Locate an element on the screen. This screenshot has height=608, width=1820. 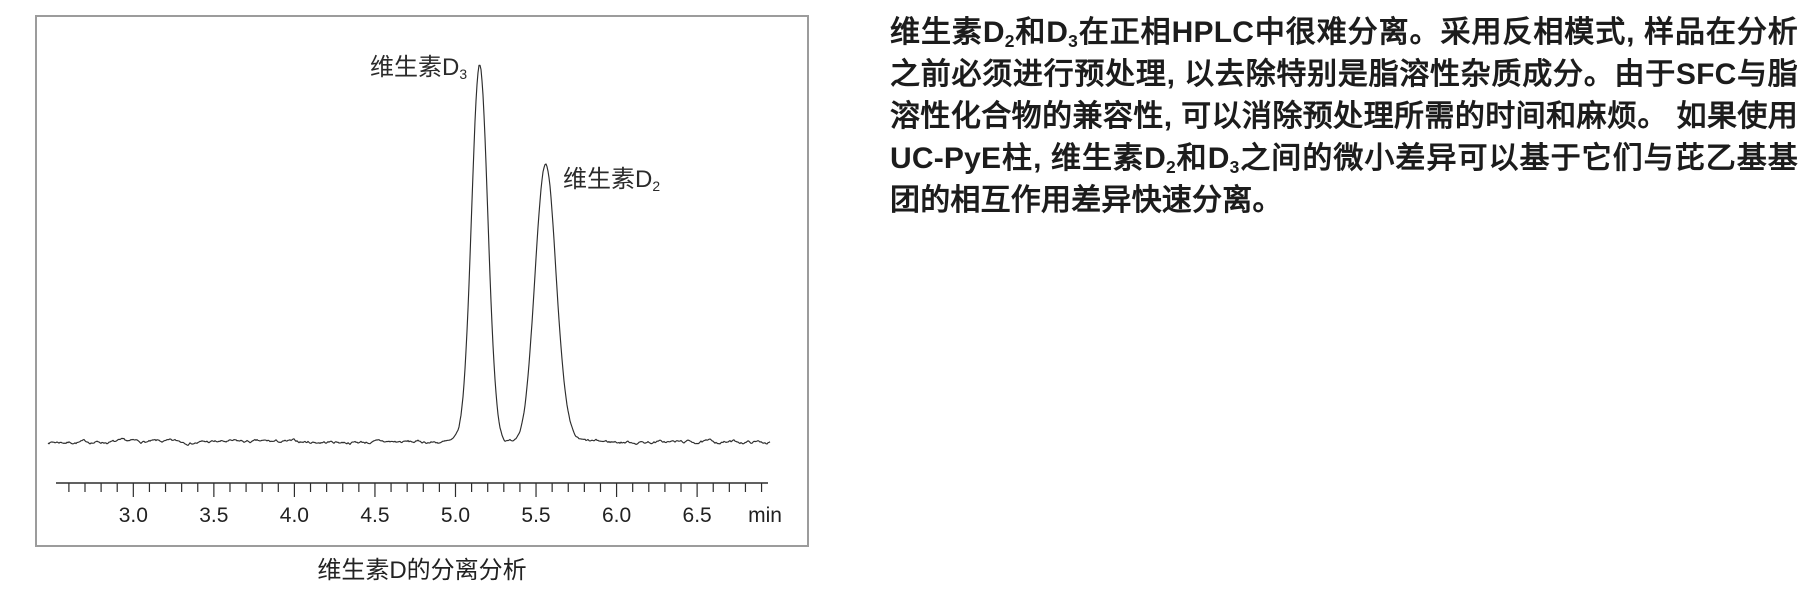
peak-label-subscript: 2 is located at coordinates (656, 185).